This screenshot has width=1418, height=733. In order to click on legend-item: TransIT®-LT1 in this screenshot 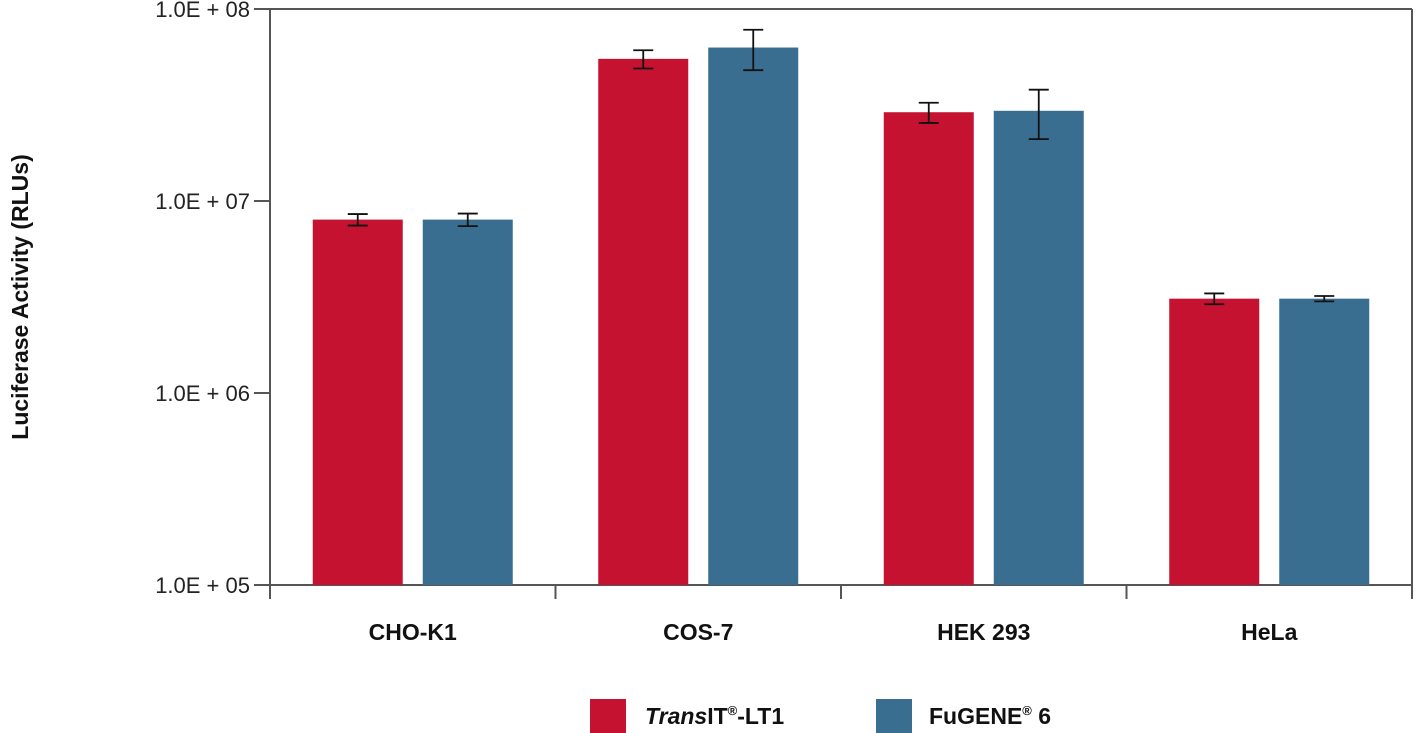, I will do `click(687, 716)`.